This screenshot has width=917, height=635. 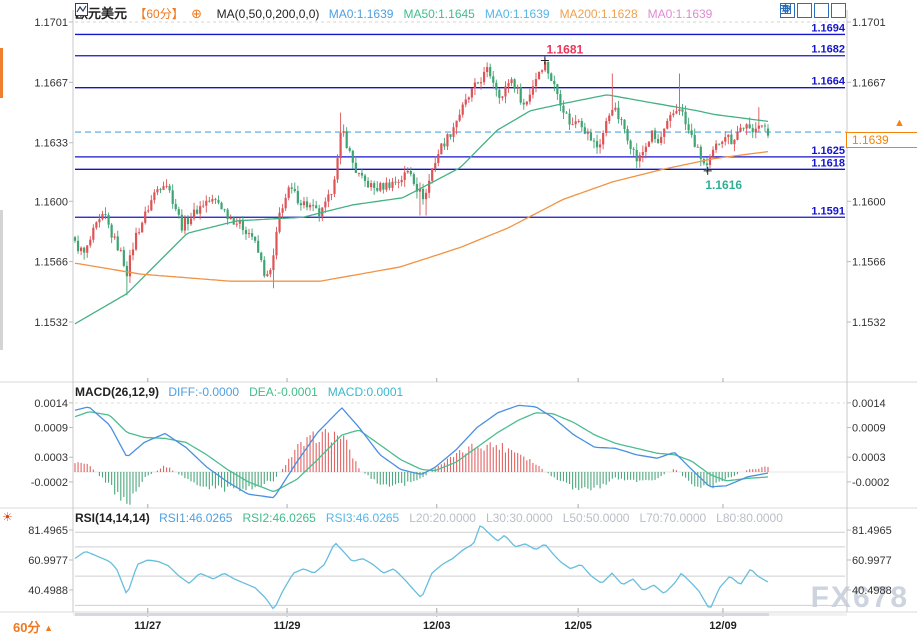 What do you see at coordinates (881, 140) in the screenshot?
I see `current-price-tag: 1.1639` at bounding box center [881, 140].